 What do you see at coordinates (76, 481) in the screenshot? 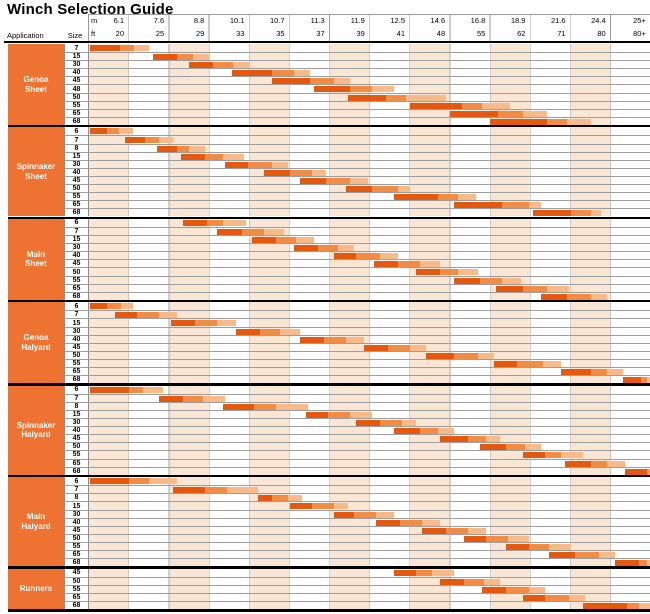
I see `size-cell: 6` at bounding box center [76, 481].